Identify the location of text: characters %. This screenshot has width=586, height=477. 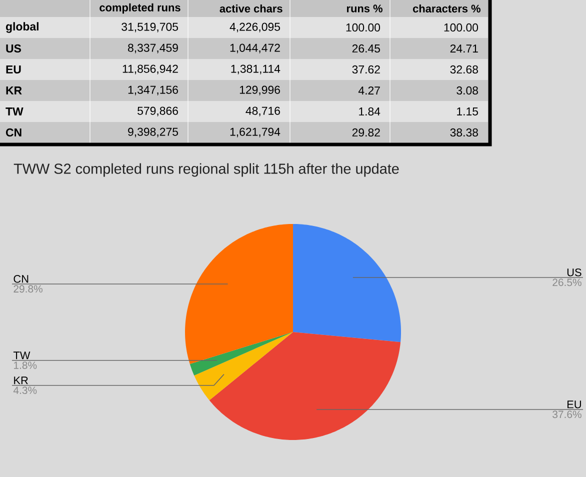
(446, 8).